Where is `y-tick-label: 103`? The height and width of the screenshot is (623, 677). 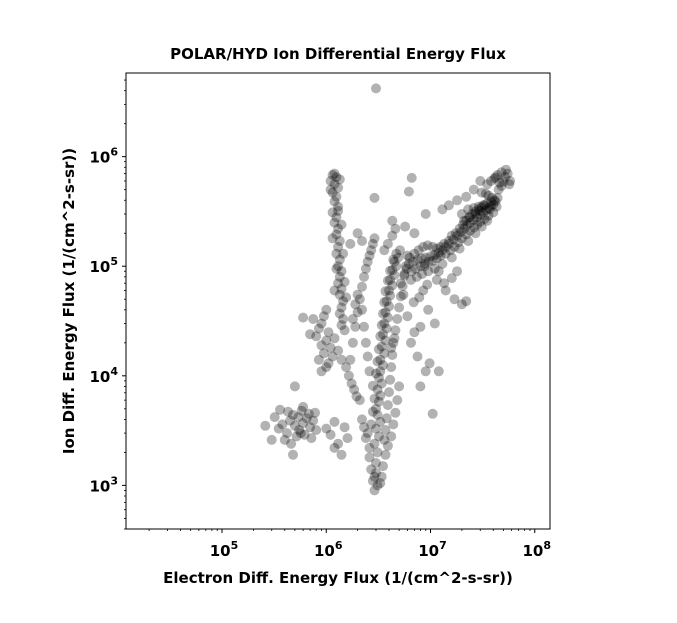
y-tick-label: 103 is located at coordinates (103, 484).